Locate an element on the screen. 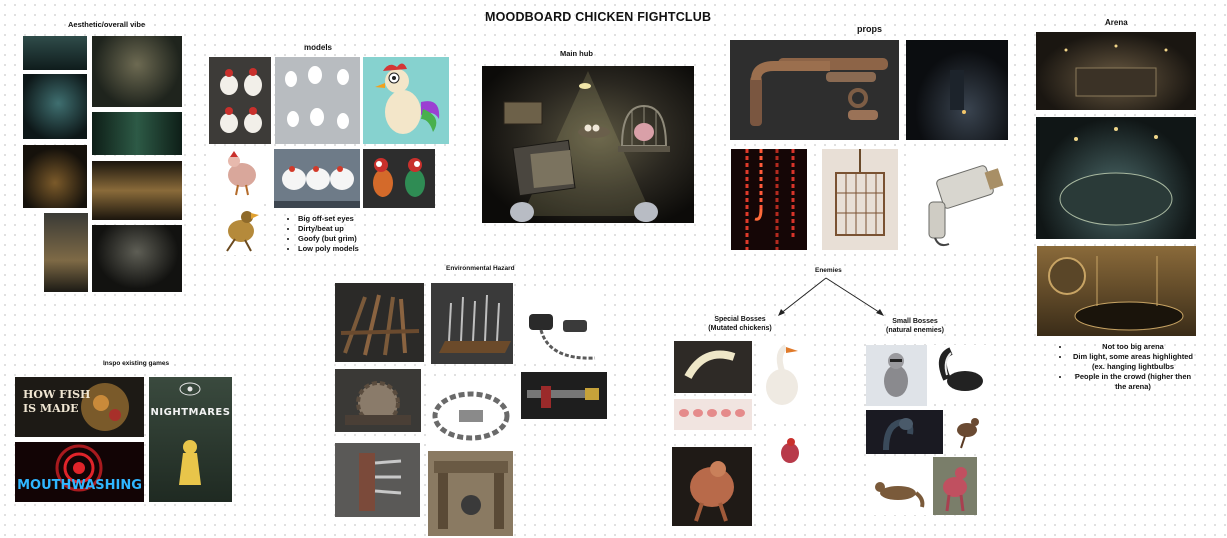  chicken-trio-icon is located at coordinates (317, 187).